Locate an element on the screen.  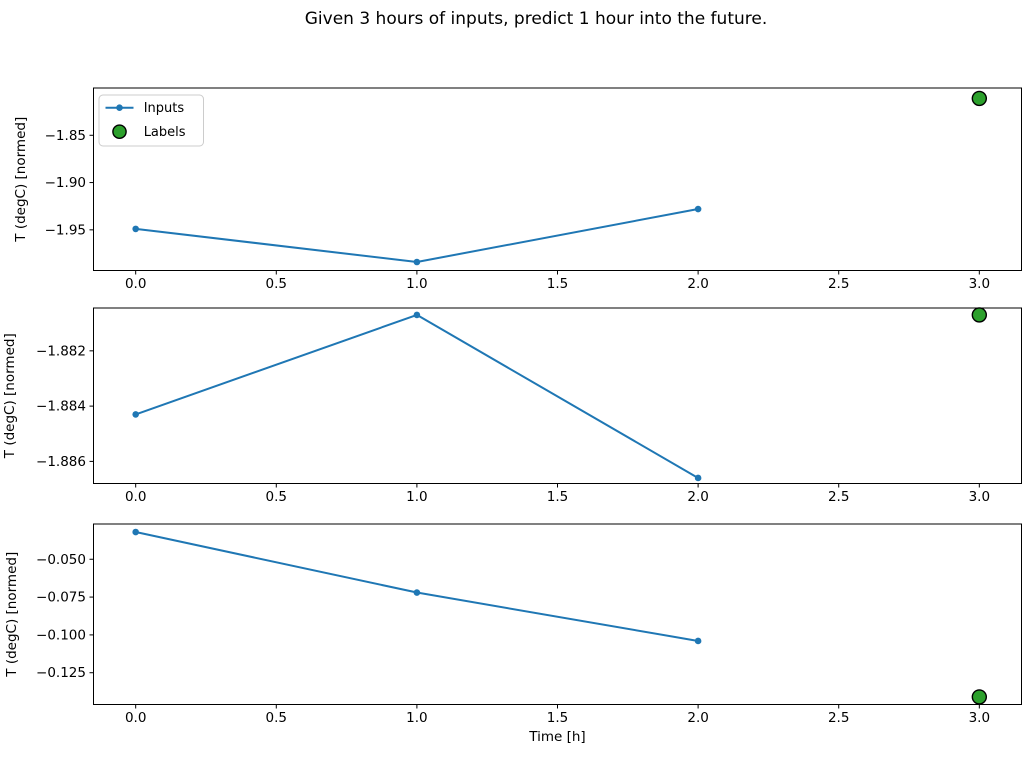
legend-inputs-dot-icon is located at coordinates (119, 107).